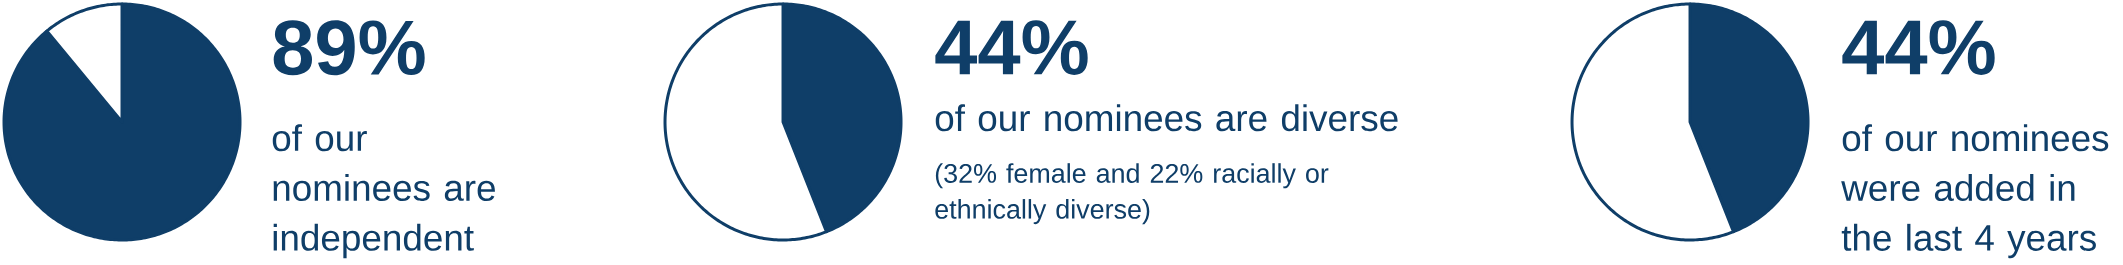  What do you see at coordinates (349, 48) in the screenshot?
I see `data-label: 89%` at bounding box center [349, 48].